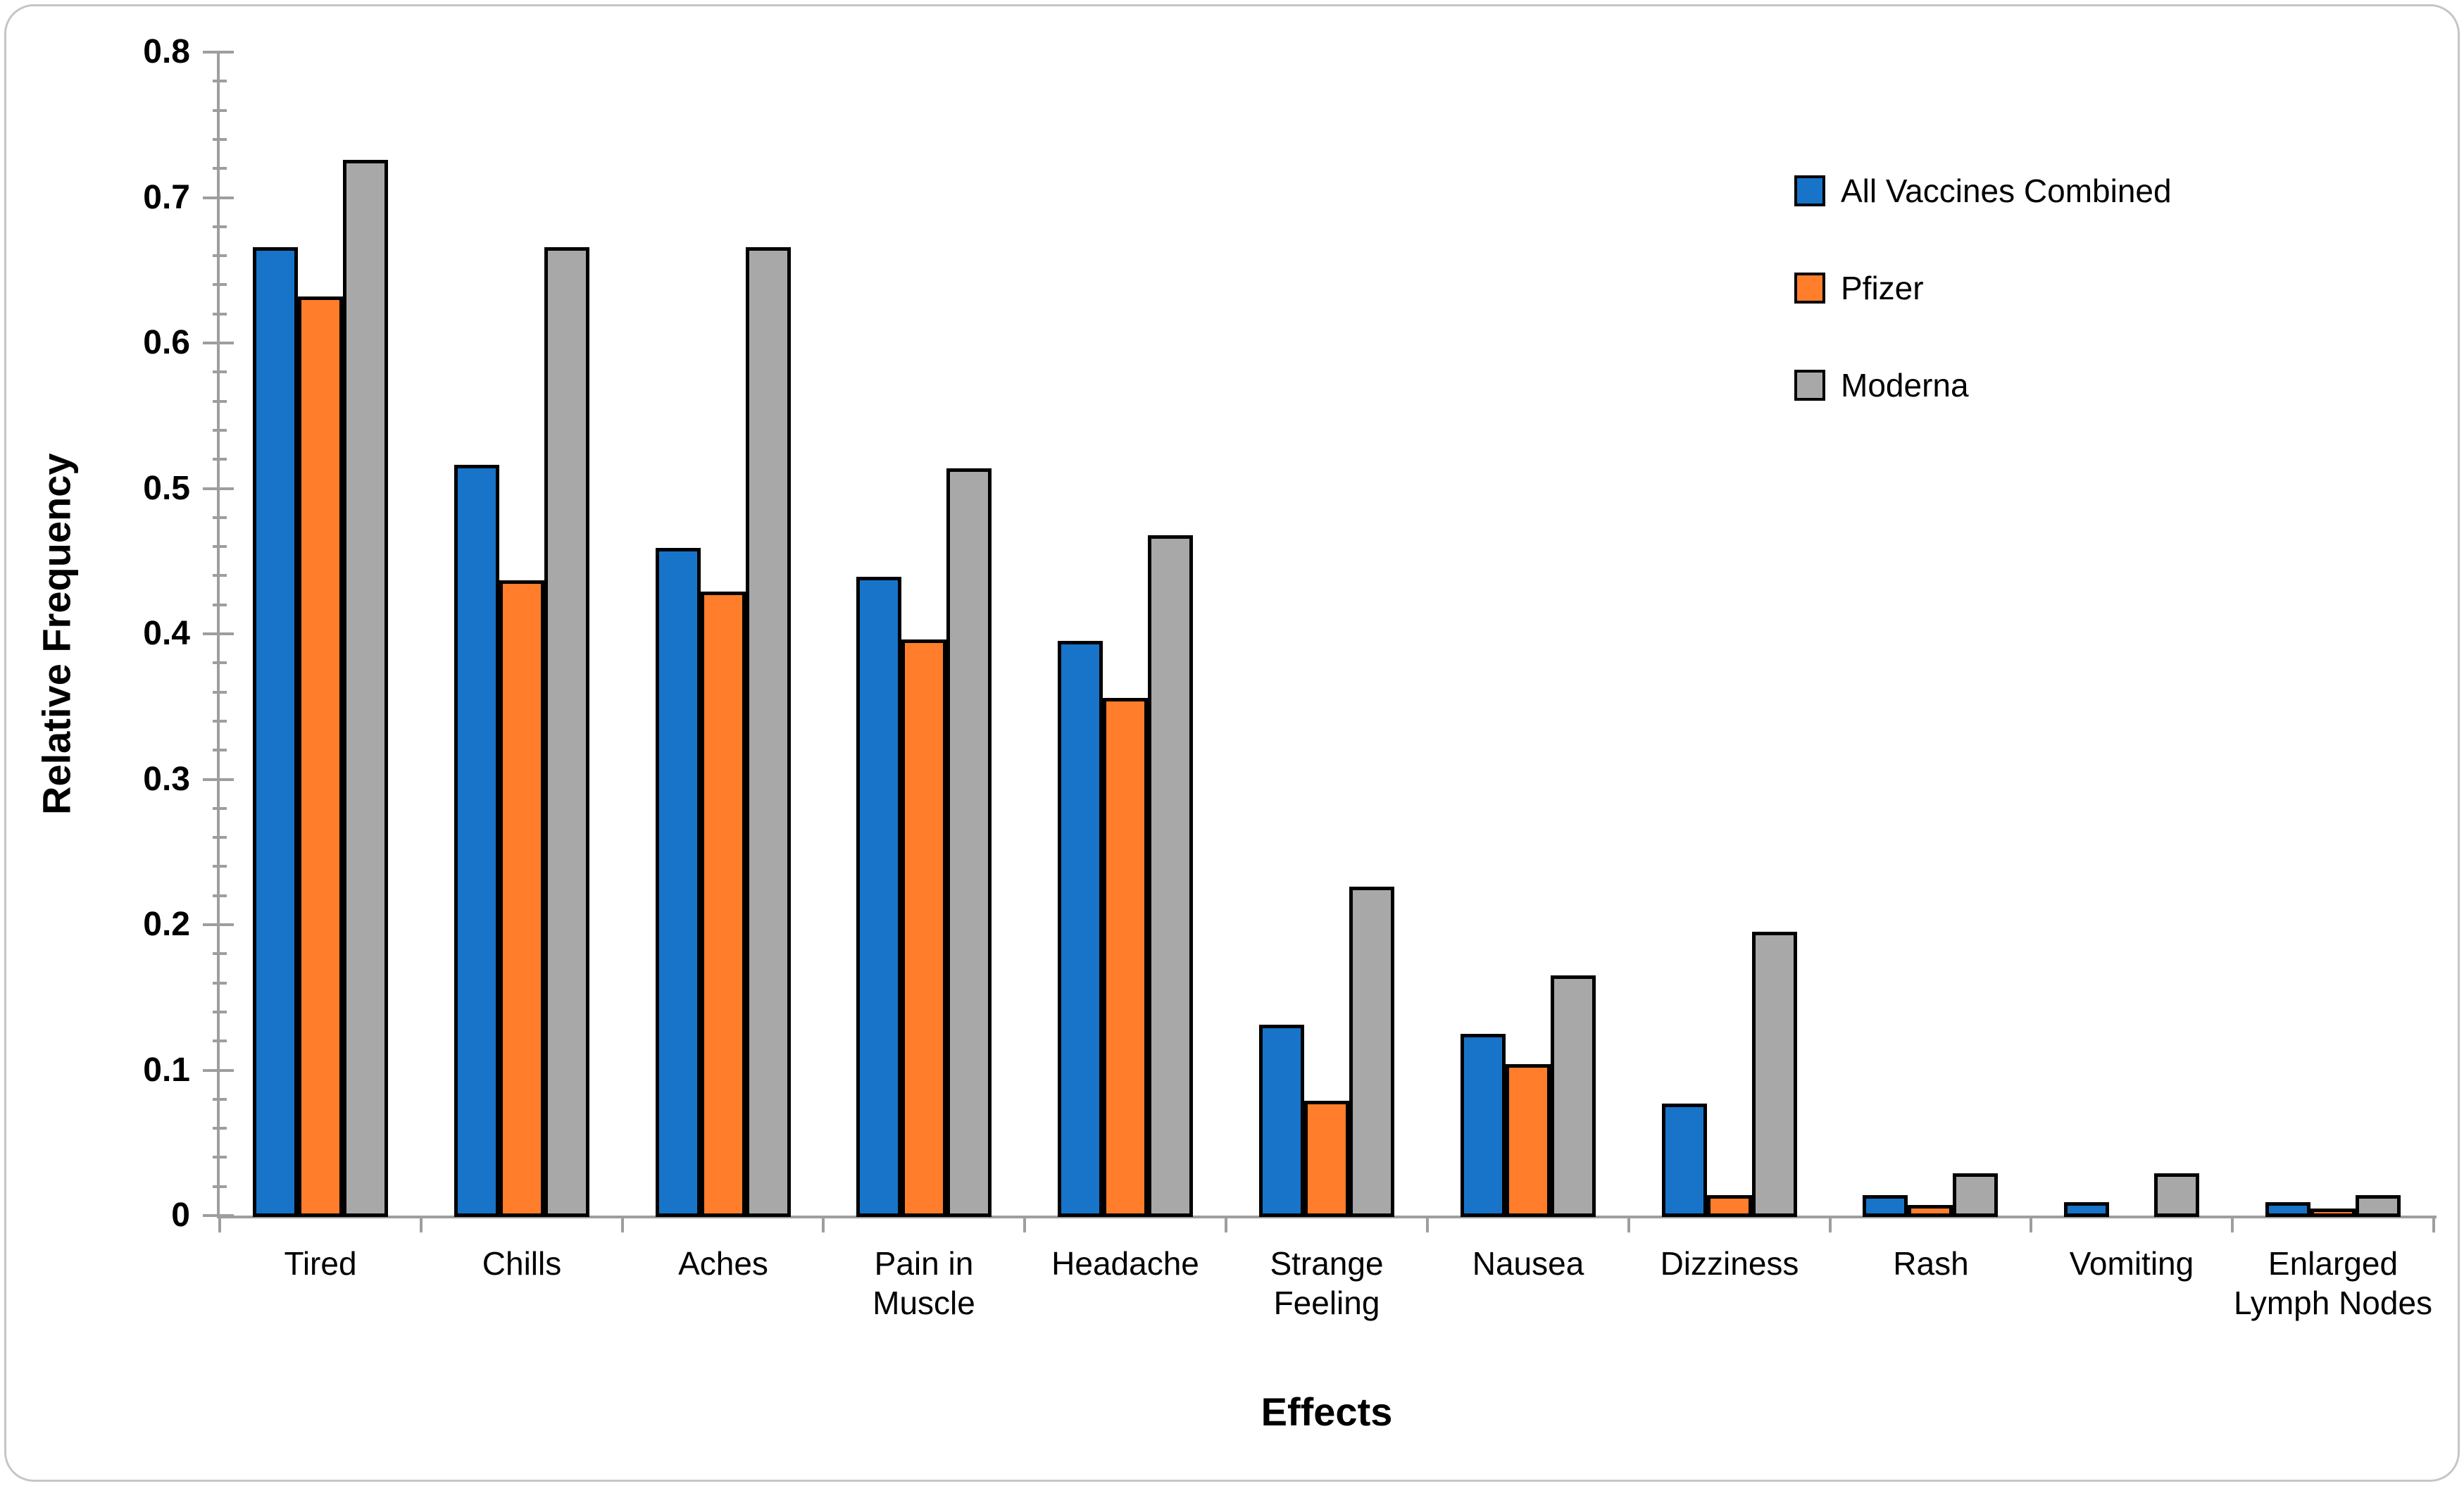  What do you see at coordinates (166, 342) in the screenshot?
I see `y-tick-label: 0.6` at bounding box center [166, 342].